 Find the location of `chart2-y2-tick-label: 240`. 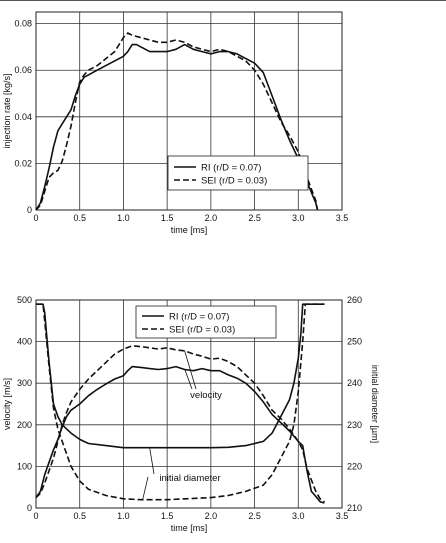

chart2-y2-tick-label: 240 is located at coordinates (354, 383).